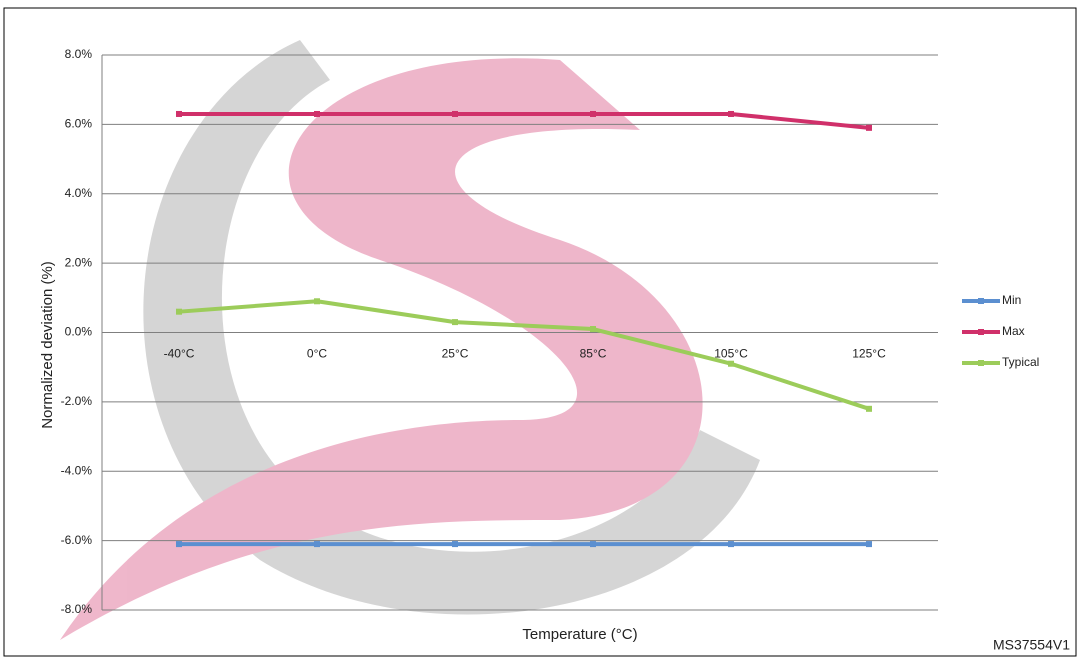 This screenshot has width=1080, height=659. I want to click on y-tick-label: -8.0%, so click(77, 609).